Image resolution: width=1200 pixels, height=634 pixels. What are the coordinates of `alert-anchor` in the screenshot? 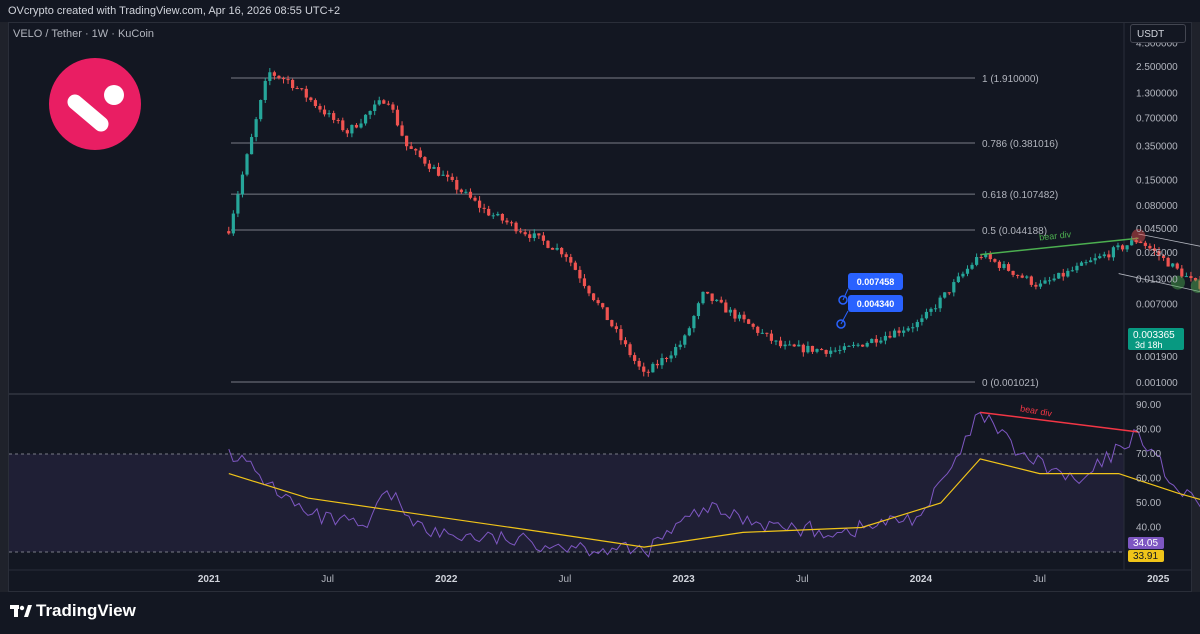 It's located at (841, 324).